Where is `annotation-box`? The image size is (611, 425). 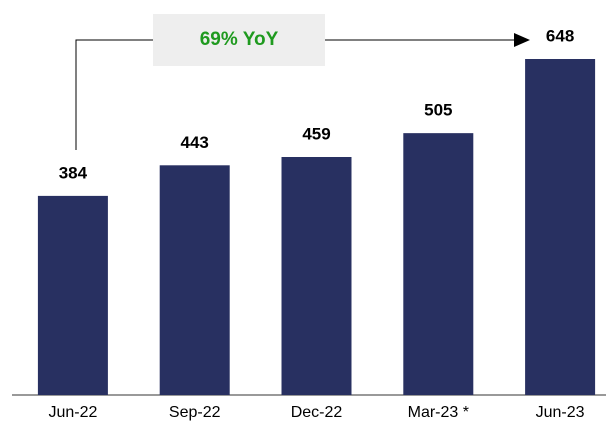 annotation-box is located at coordinates (239, 40).